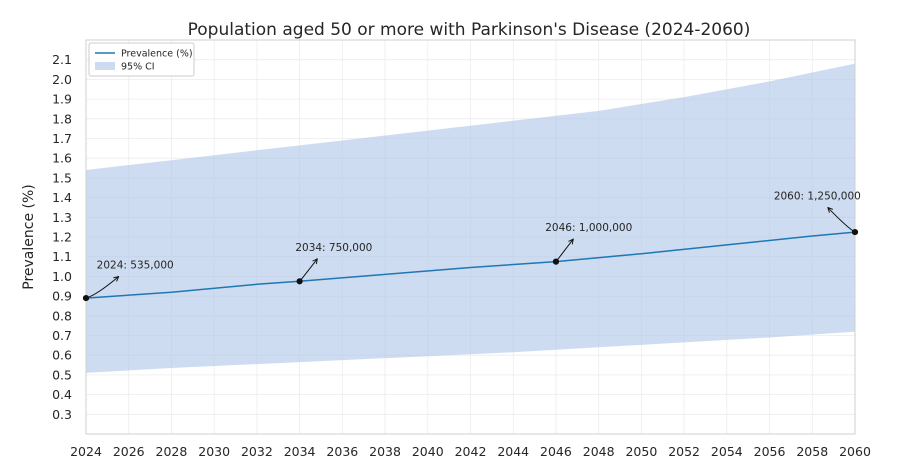 The width and height of the screenshot is (915, 476). Describe the element at coordinates (105, 66) in the screenshot. I see `legend-band-swatch` at that location.